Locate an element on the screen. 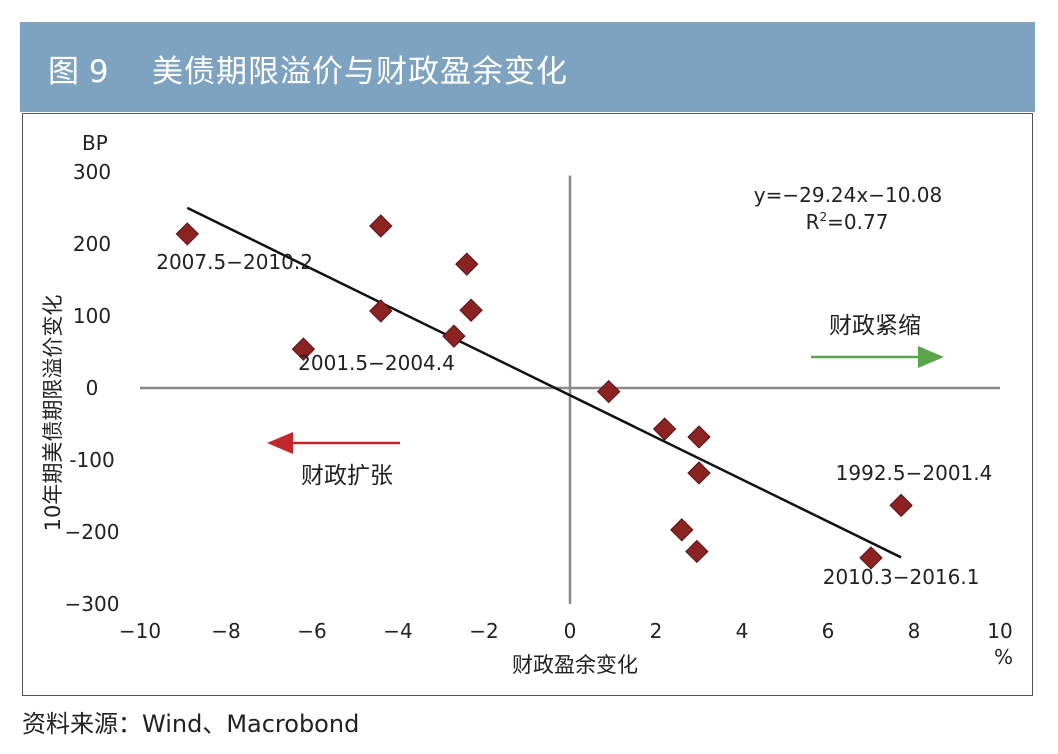 The height and width of the screenshot is (754, 1058). fiscal-tightening-label: 财政紧缩 is located at coordinates (875, 326).